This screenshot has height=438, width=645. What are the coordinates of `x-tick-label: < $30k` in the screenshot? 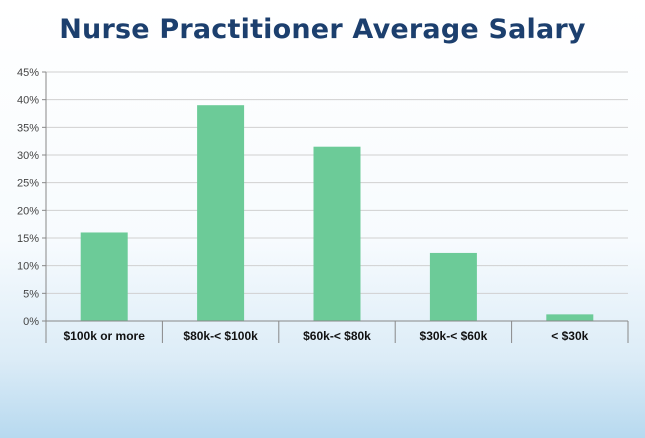 It's located at (569, 336).